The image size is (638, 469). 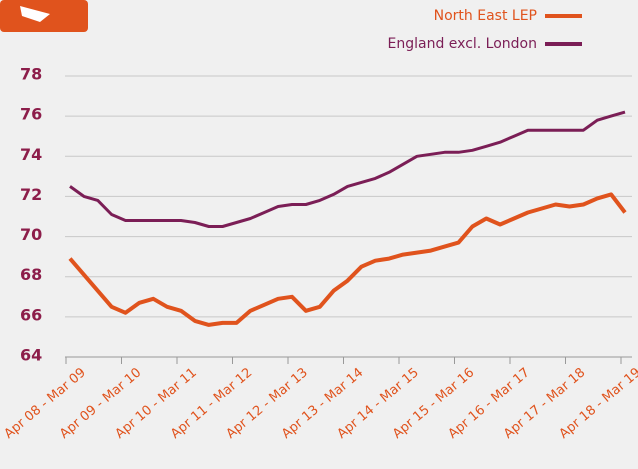 I want to click on y-tick-label: 76, so click(x=31, y=114).